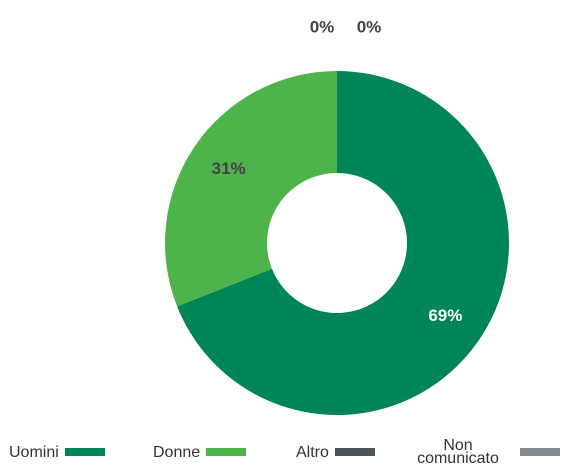 Image resolution: width=569 pixels, height=468 pixels. I want to click on legend-label: Donne, so click(177, 452).